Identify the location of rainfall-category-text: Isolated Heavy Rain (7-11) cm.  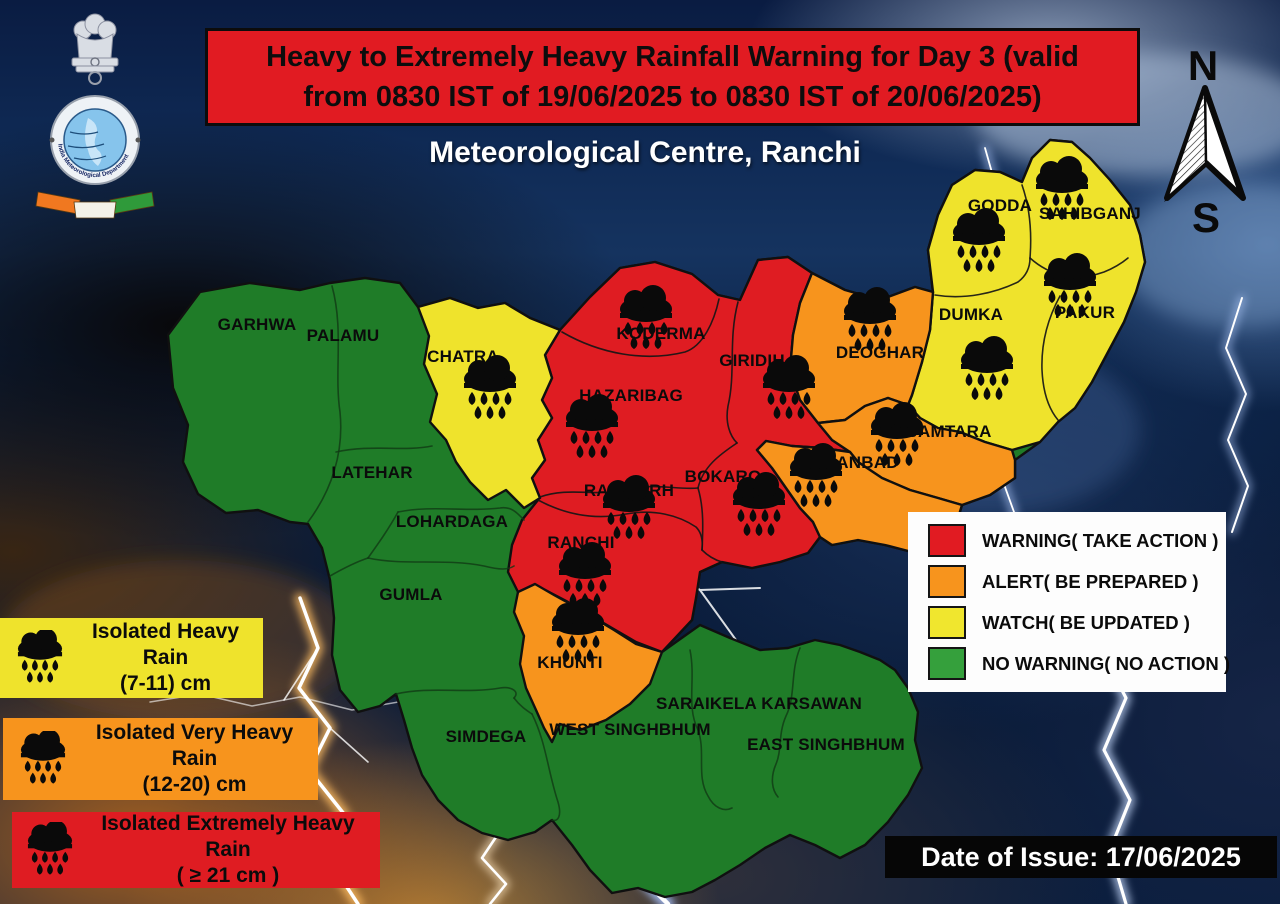
(165, 658).